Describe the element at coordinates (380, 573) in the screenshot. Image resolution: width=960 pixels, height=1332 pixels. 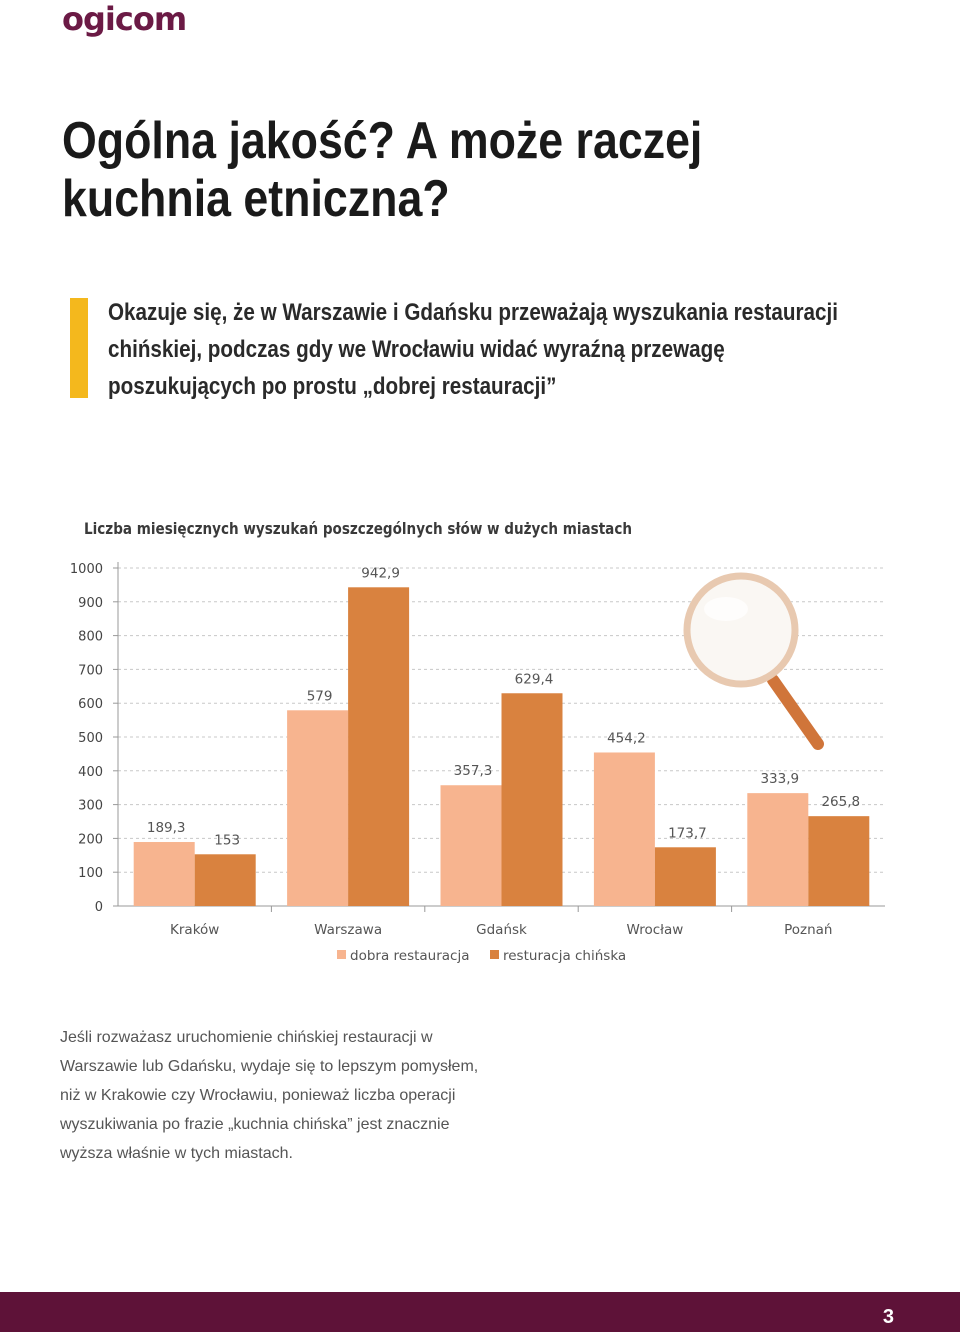
I see `data-label: 942,9` at that location.